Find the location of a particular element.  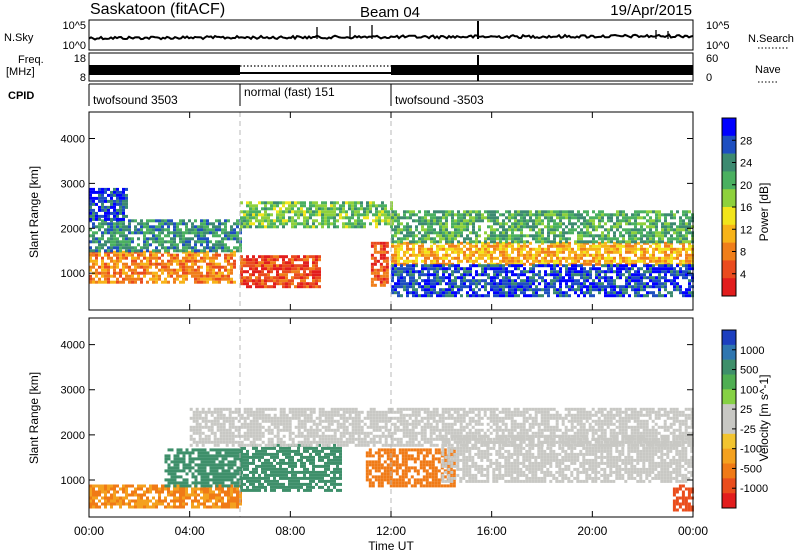

cpid-mode-1: twofsound 3503 is located at coordinates (135, 100).